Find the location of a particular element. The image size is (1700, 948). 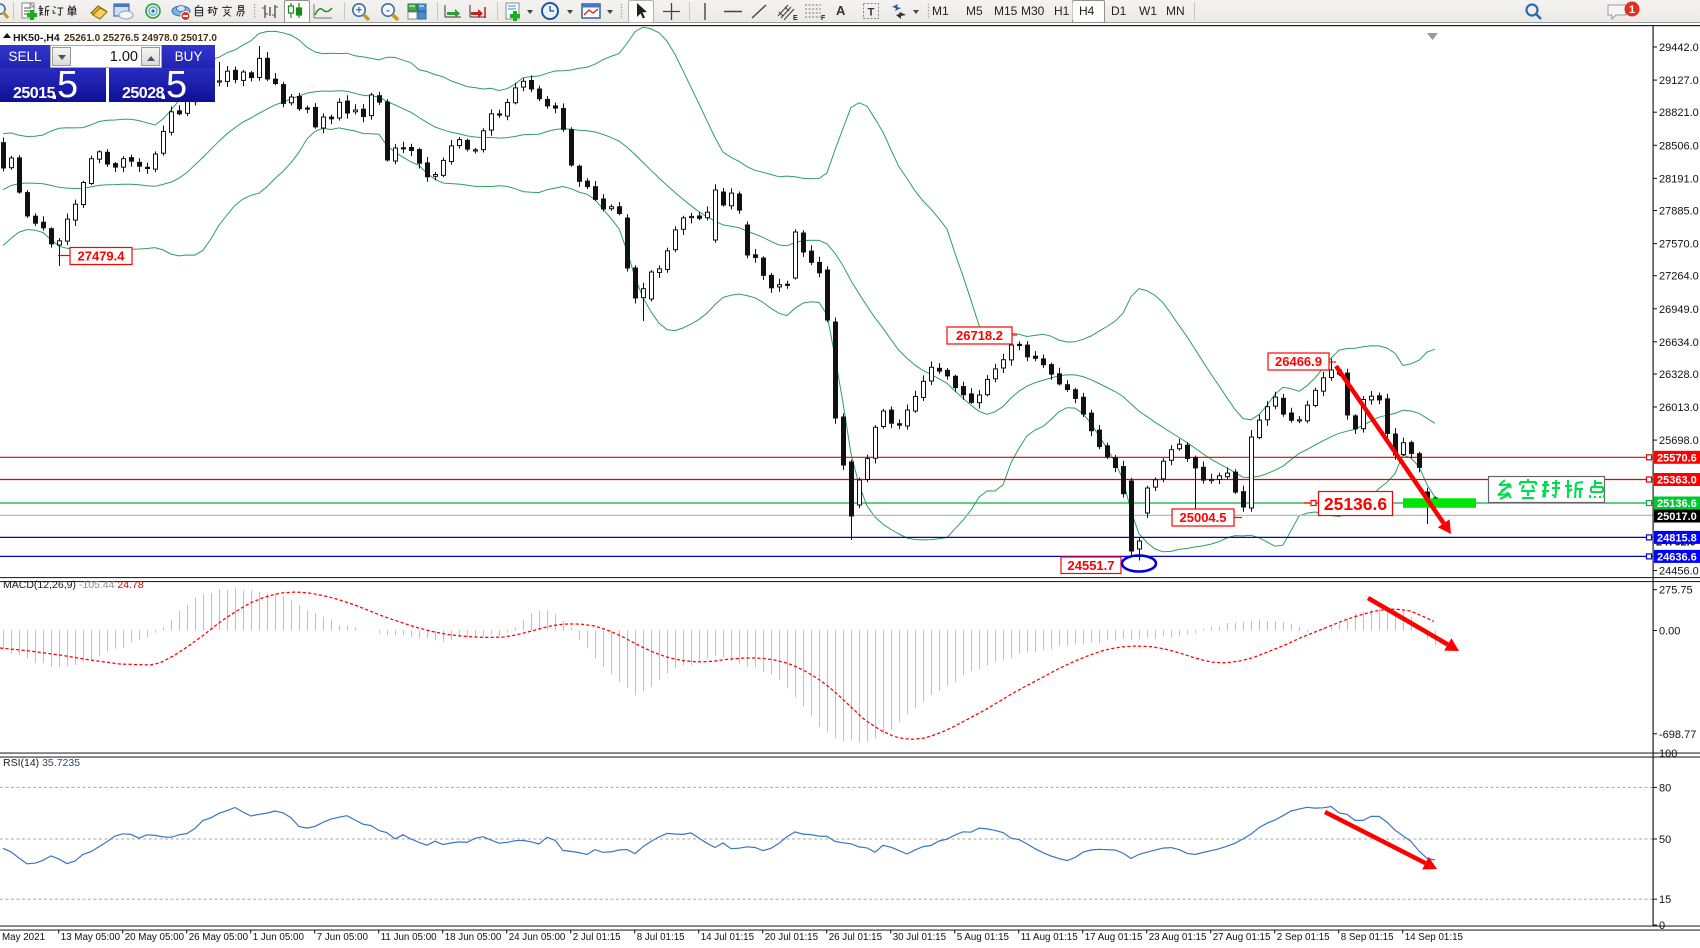

svg-text: 24456.0 is located at coordinates (1679, 572).